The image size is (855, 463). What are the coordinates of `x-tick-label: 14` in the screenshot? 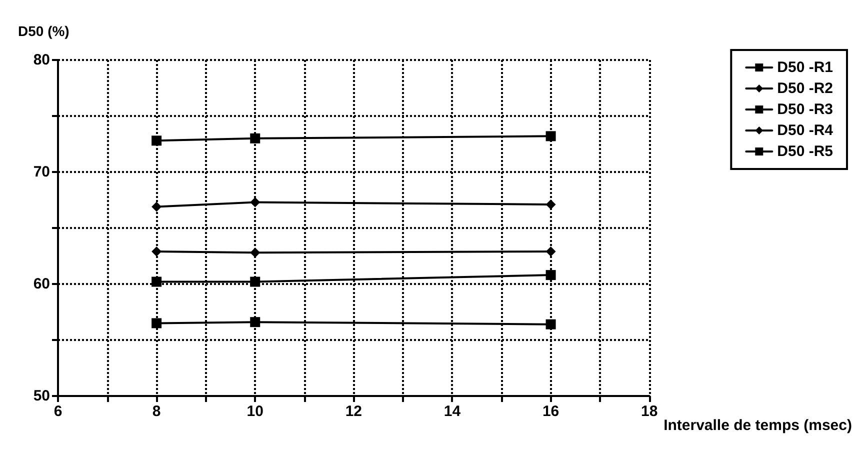 It's located at (453, 411).